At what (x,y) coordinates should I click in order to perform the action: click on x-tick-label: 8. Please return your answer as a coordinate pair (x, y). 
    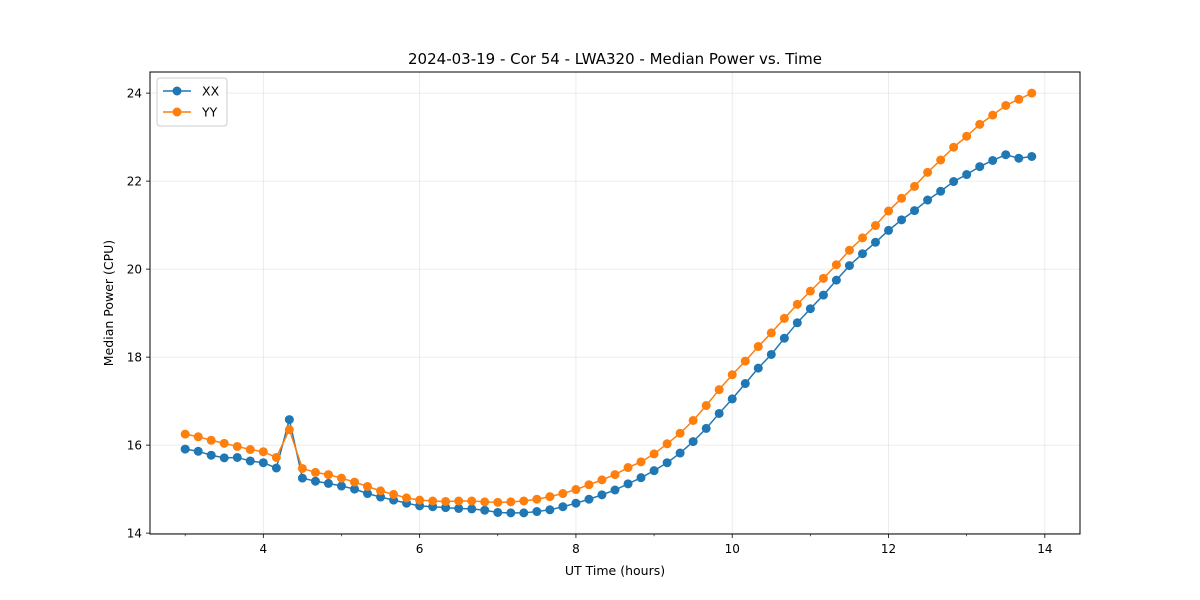
    Looking at the image, I should click on (576, 549).